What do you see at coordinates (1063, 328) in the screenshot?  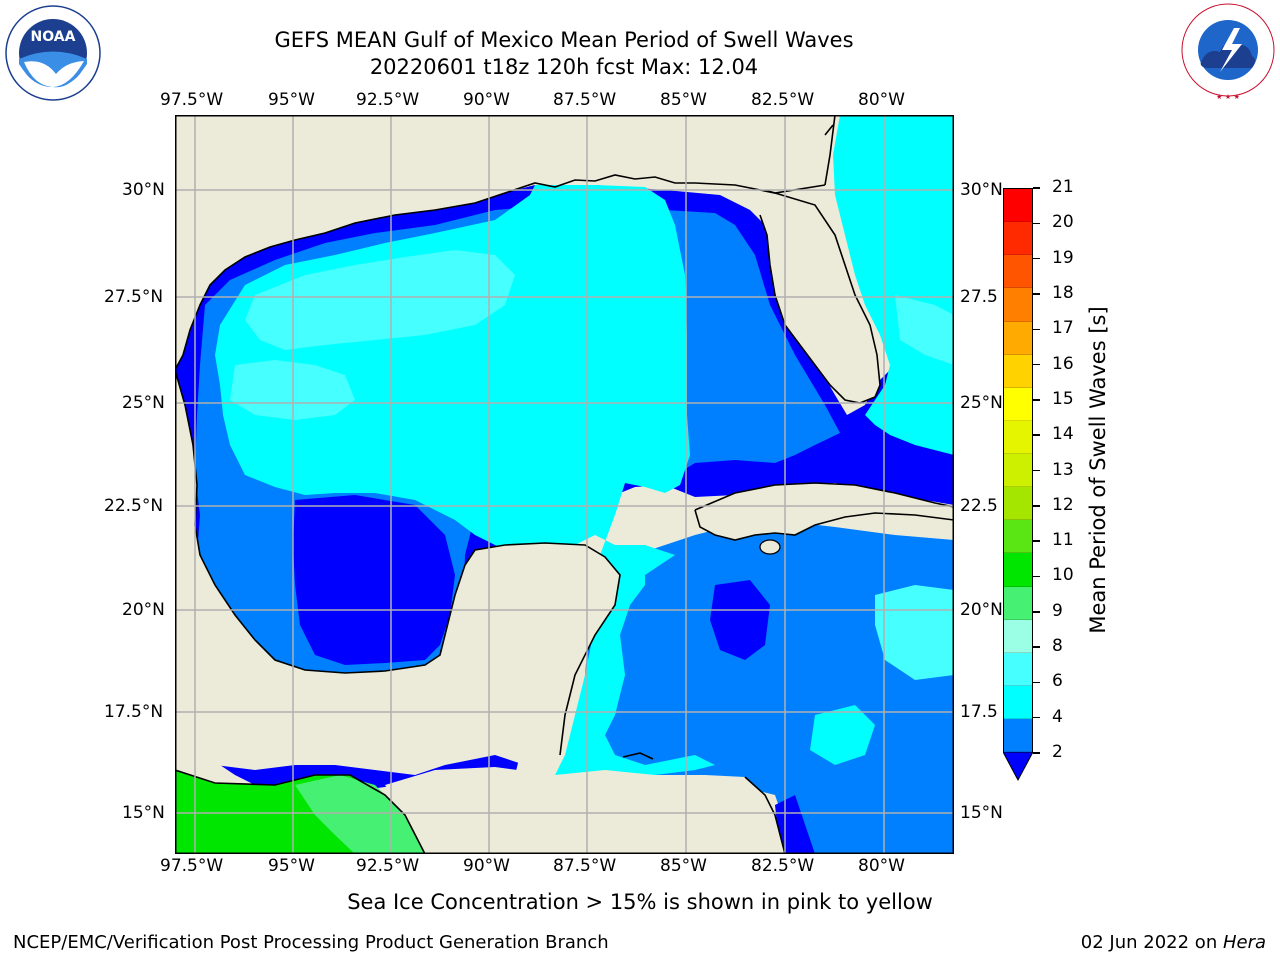 I see `colorbar-tick-label: 17` at bounding box center [1063, 328].